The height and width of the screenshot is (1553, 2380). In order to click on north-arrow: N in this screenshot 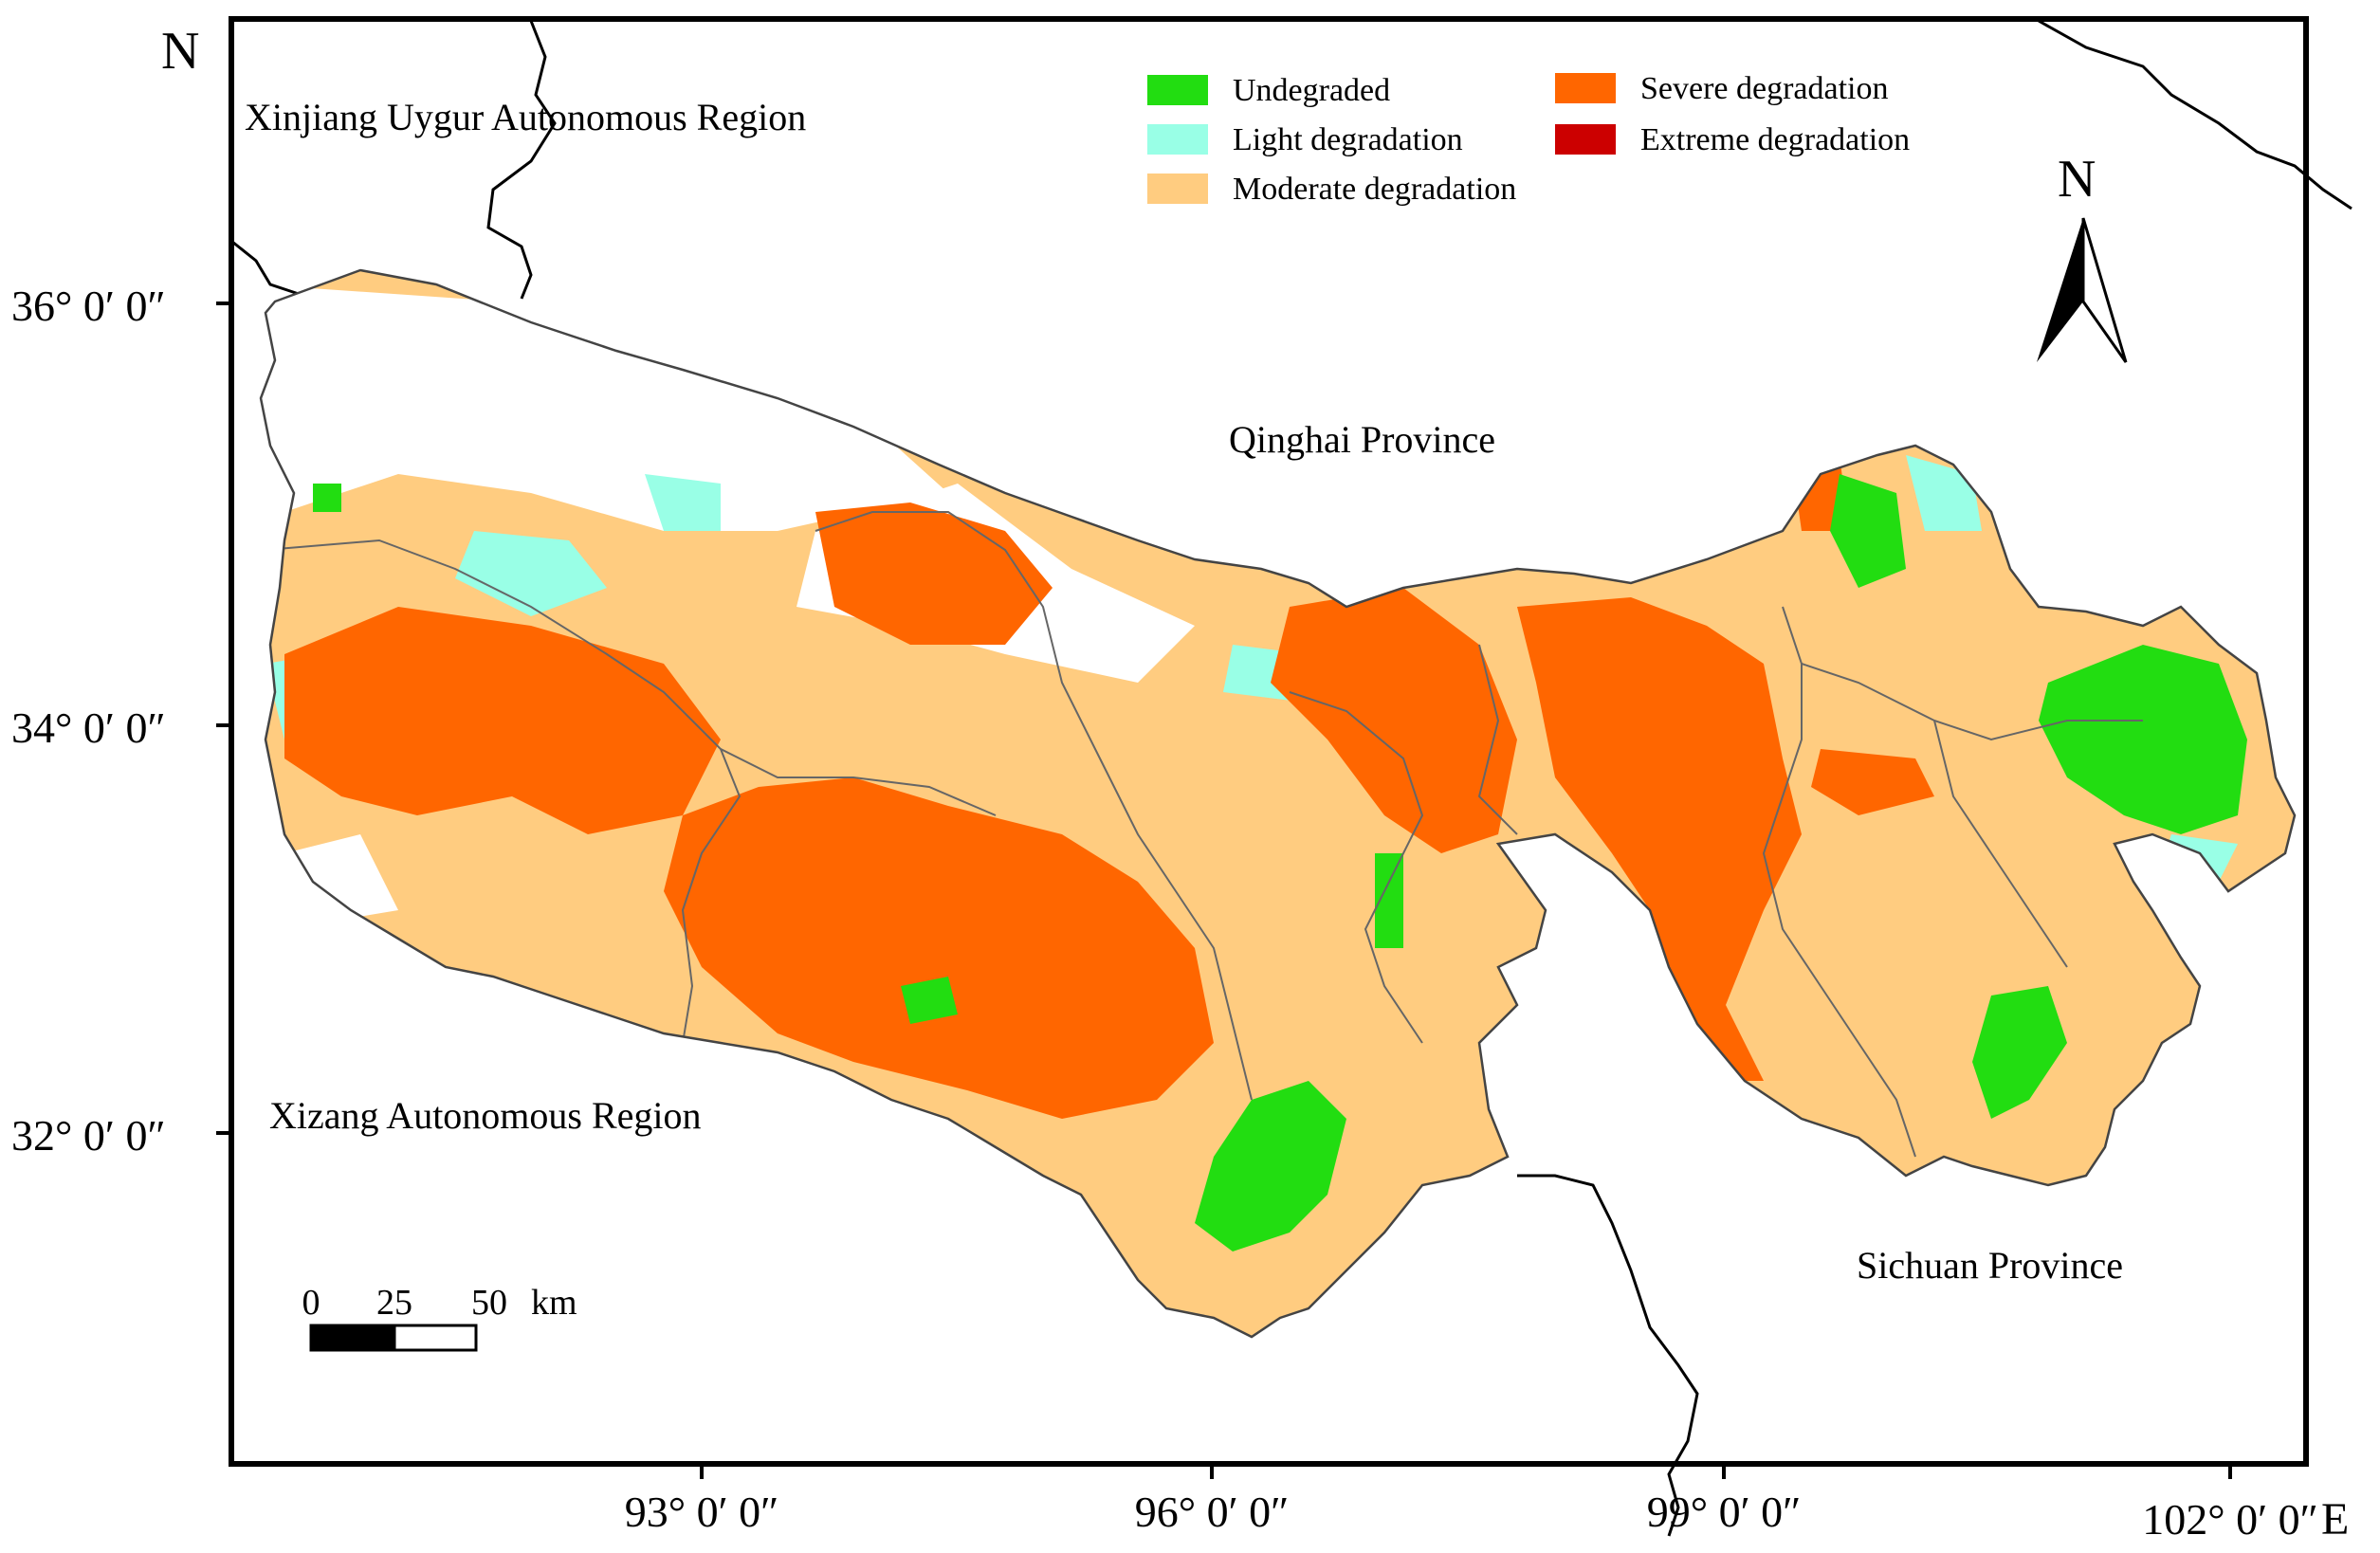, I will do `click(2082, 256)`.